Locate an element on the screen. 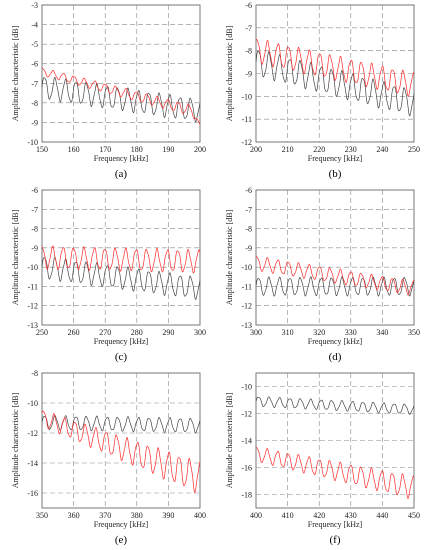 This screenshot has height=550, width=432. panel-caption: (e) is located at coordinates (121, 540).